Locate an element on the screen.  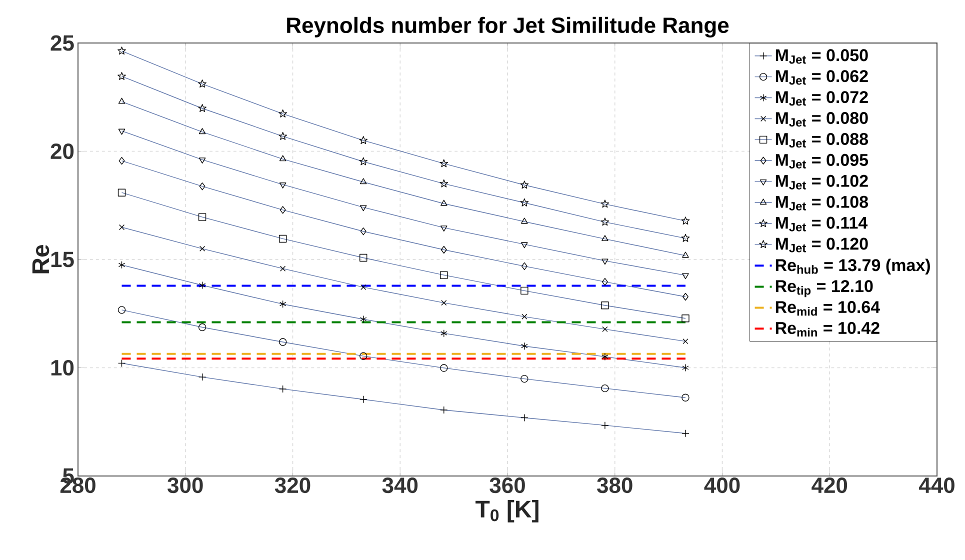
legend-label: M$_{Jet}$ = 0.072 is located at coordinates (822, 98).